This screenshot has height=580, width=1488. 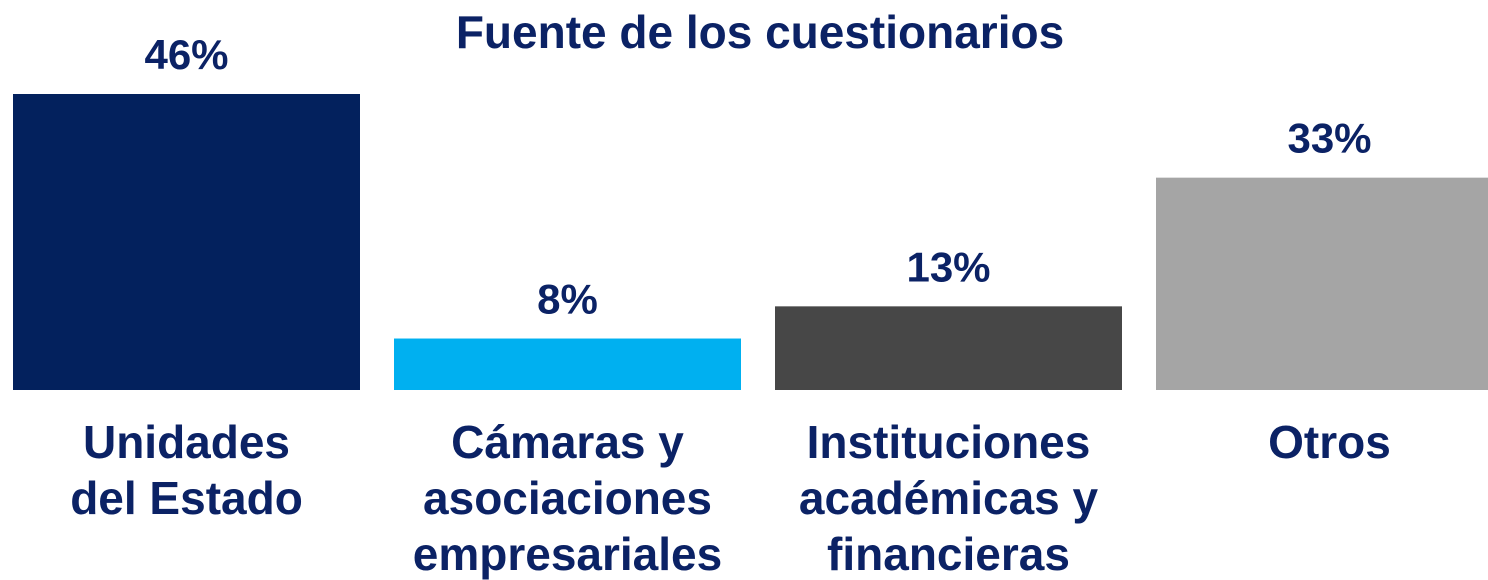 What do you see at coordinates (948, 266) in the screenshot?
I see `value-label: 13%` at bounding box center [948, 266].